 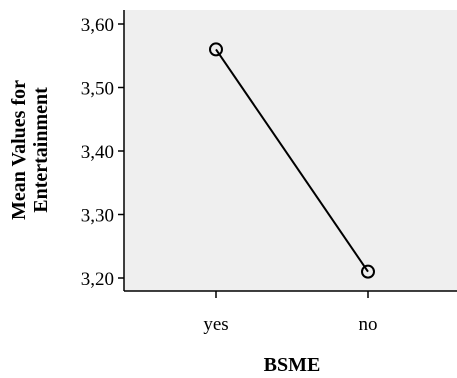 I want to click on y-axis-title-line-1: Mean Values for, so click(x=19, y=150).